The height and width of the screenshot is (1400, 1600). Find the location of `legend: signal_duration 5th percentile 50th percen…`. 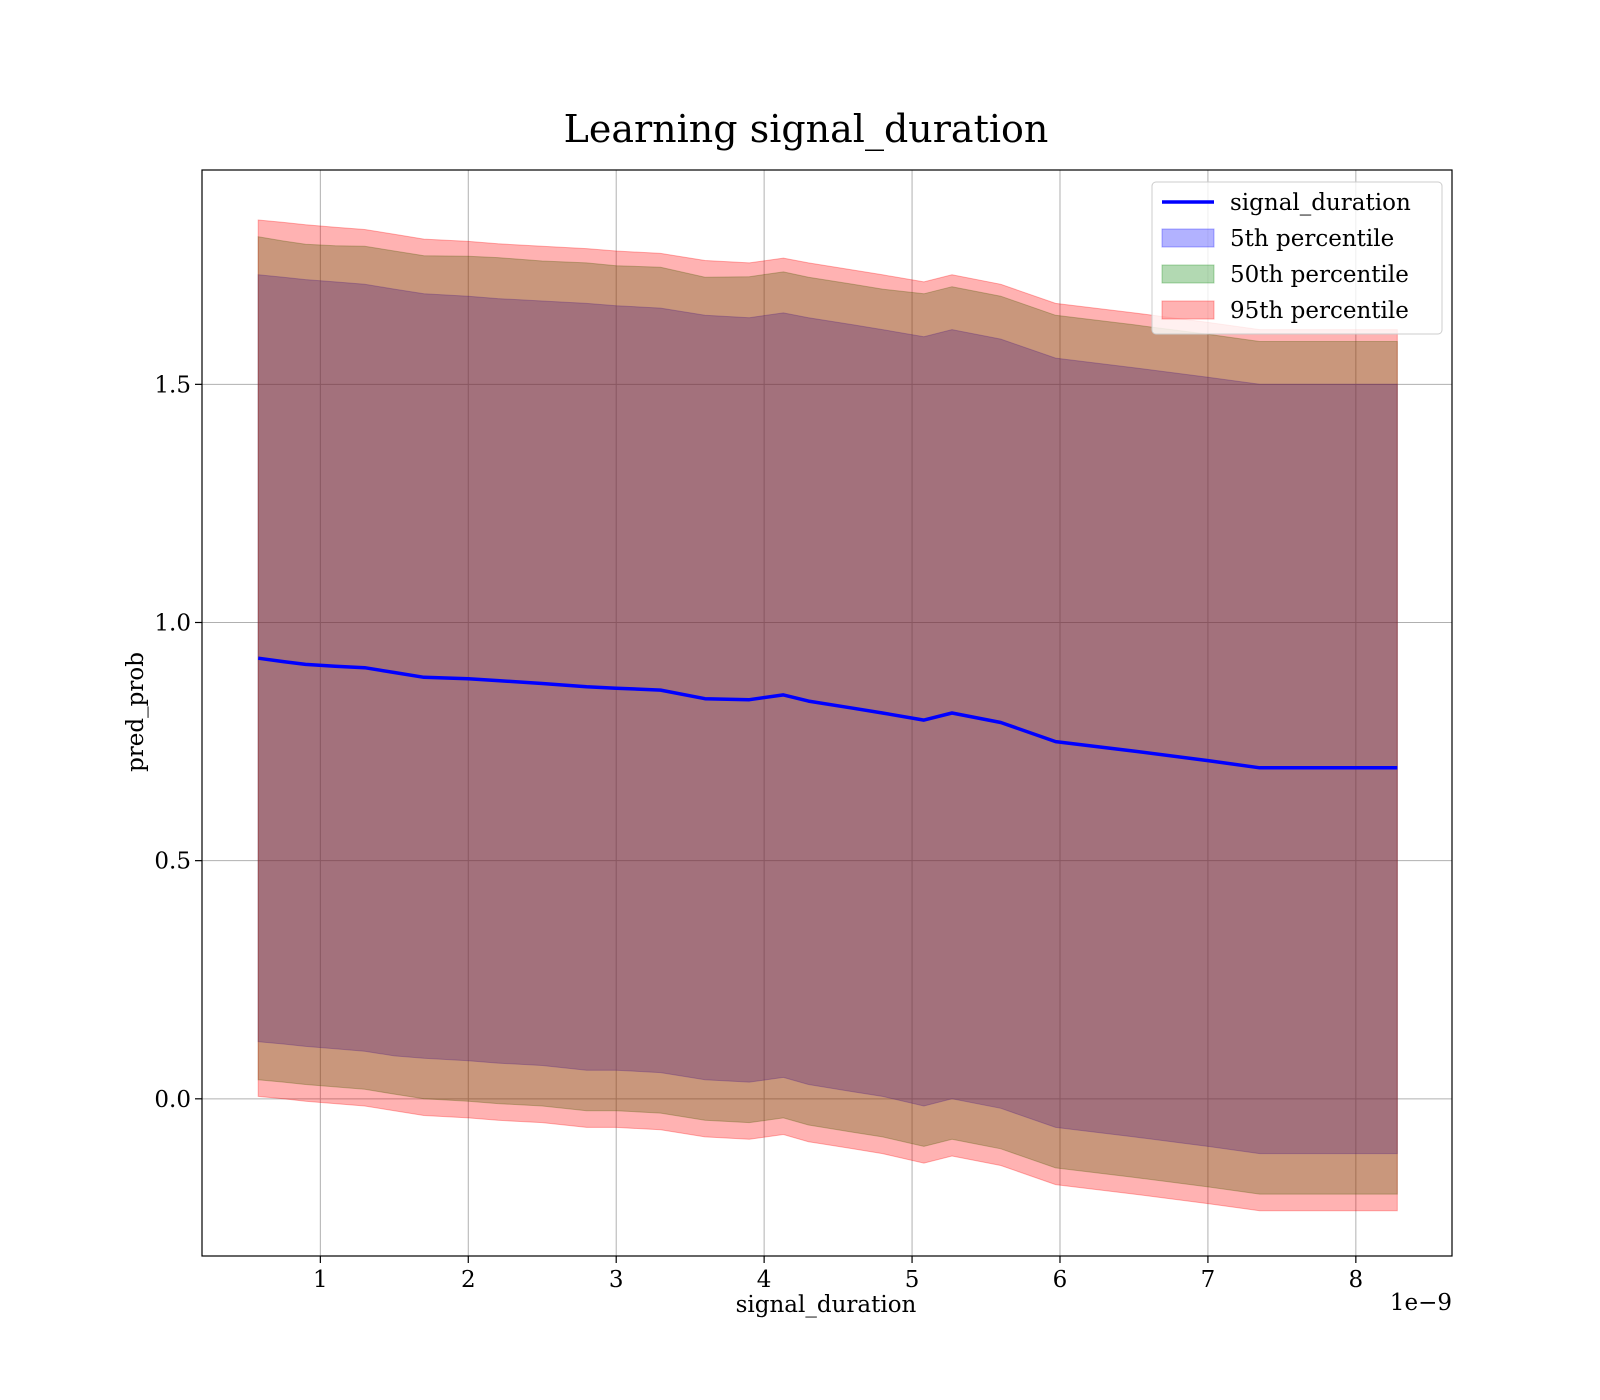

legend: signal_duration 5th percentile 50th percen… is located at coordinates (1297, 258).